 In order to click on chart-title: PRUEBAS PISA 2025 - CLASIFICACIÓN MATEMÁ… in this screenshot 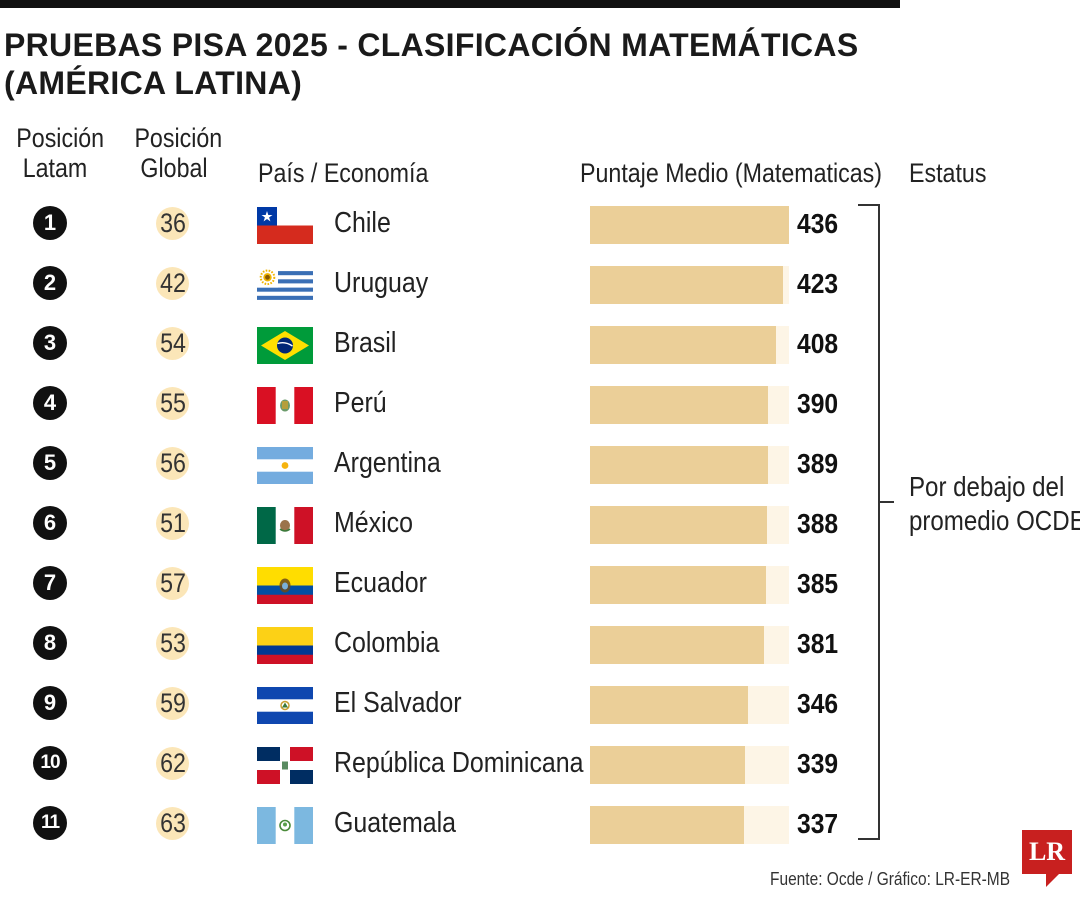, I will do `click(431, 64)`.